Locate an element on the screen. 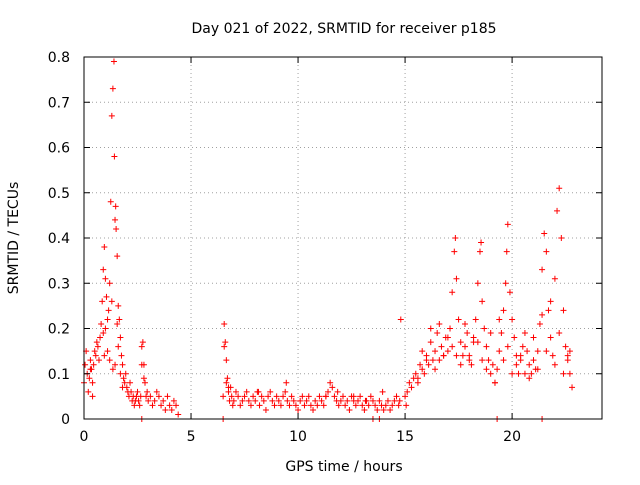  x-tick-label: 10 is located at coordinates (298, 437).